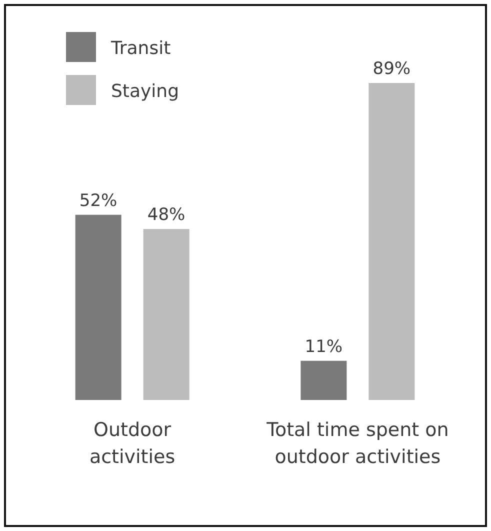 The image size is (491, 531). What do you see at coordinates (323, 346) in the screenshot?
I see `data-label: 11%` at bounding box center [323, 346].